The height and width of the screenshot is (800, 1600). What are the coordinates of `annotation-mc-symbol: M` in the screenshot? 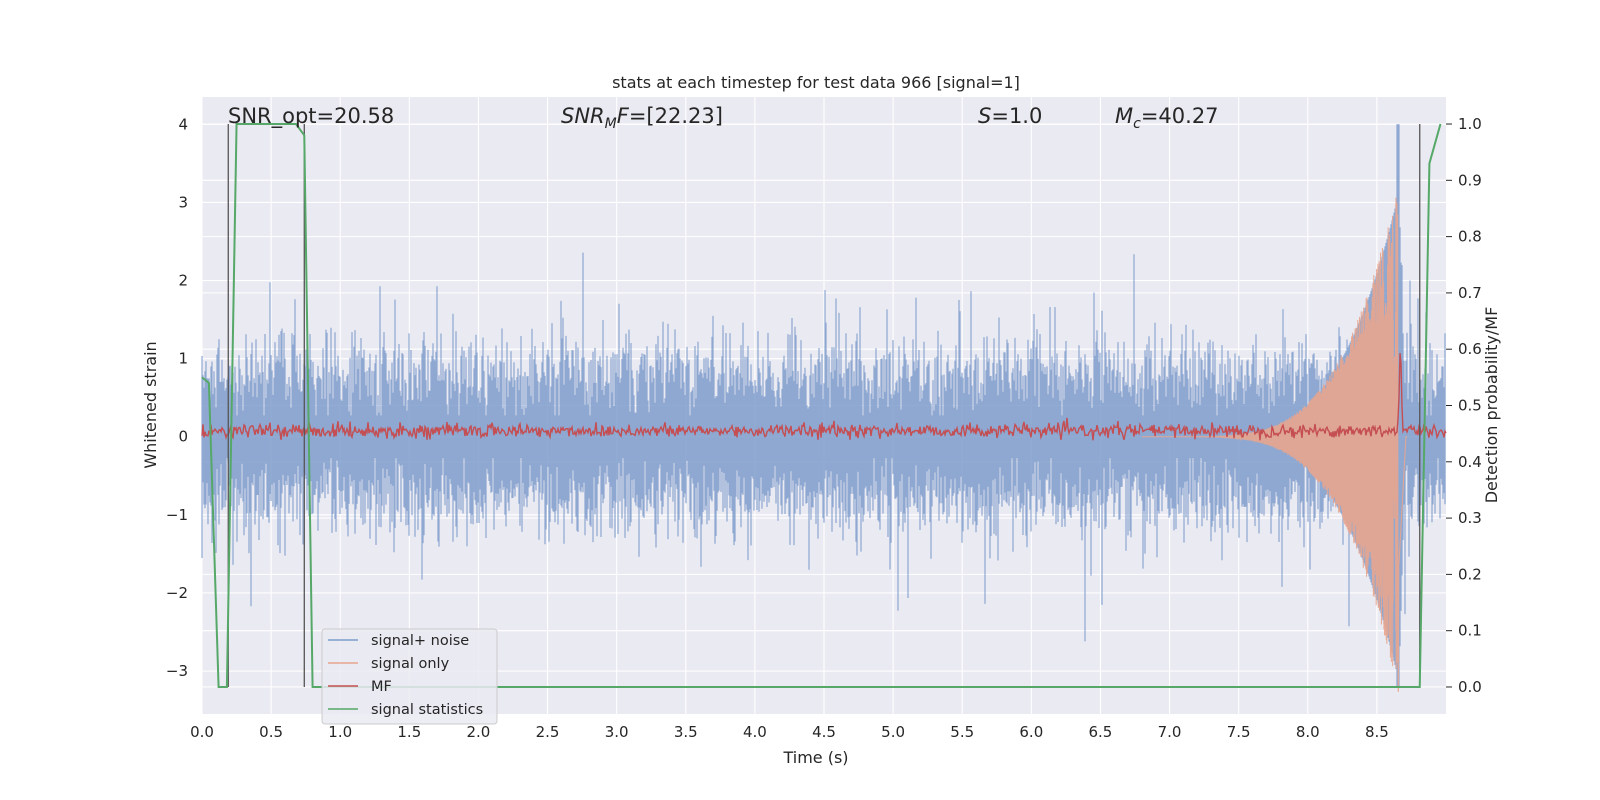 It's located at (1124, 116).